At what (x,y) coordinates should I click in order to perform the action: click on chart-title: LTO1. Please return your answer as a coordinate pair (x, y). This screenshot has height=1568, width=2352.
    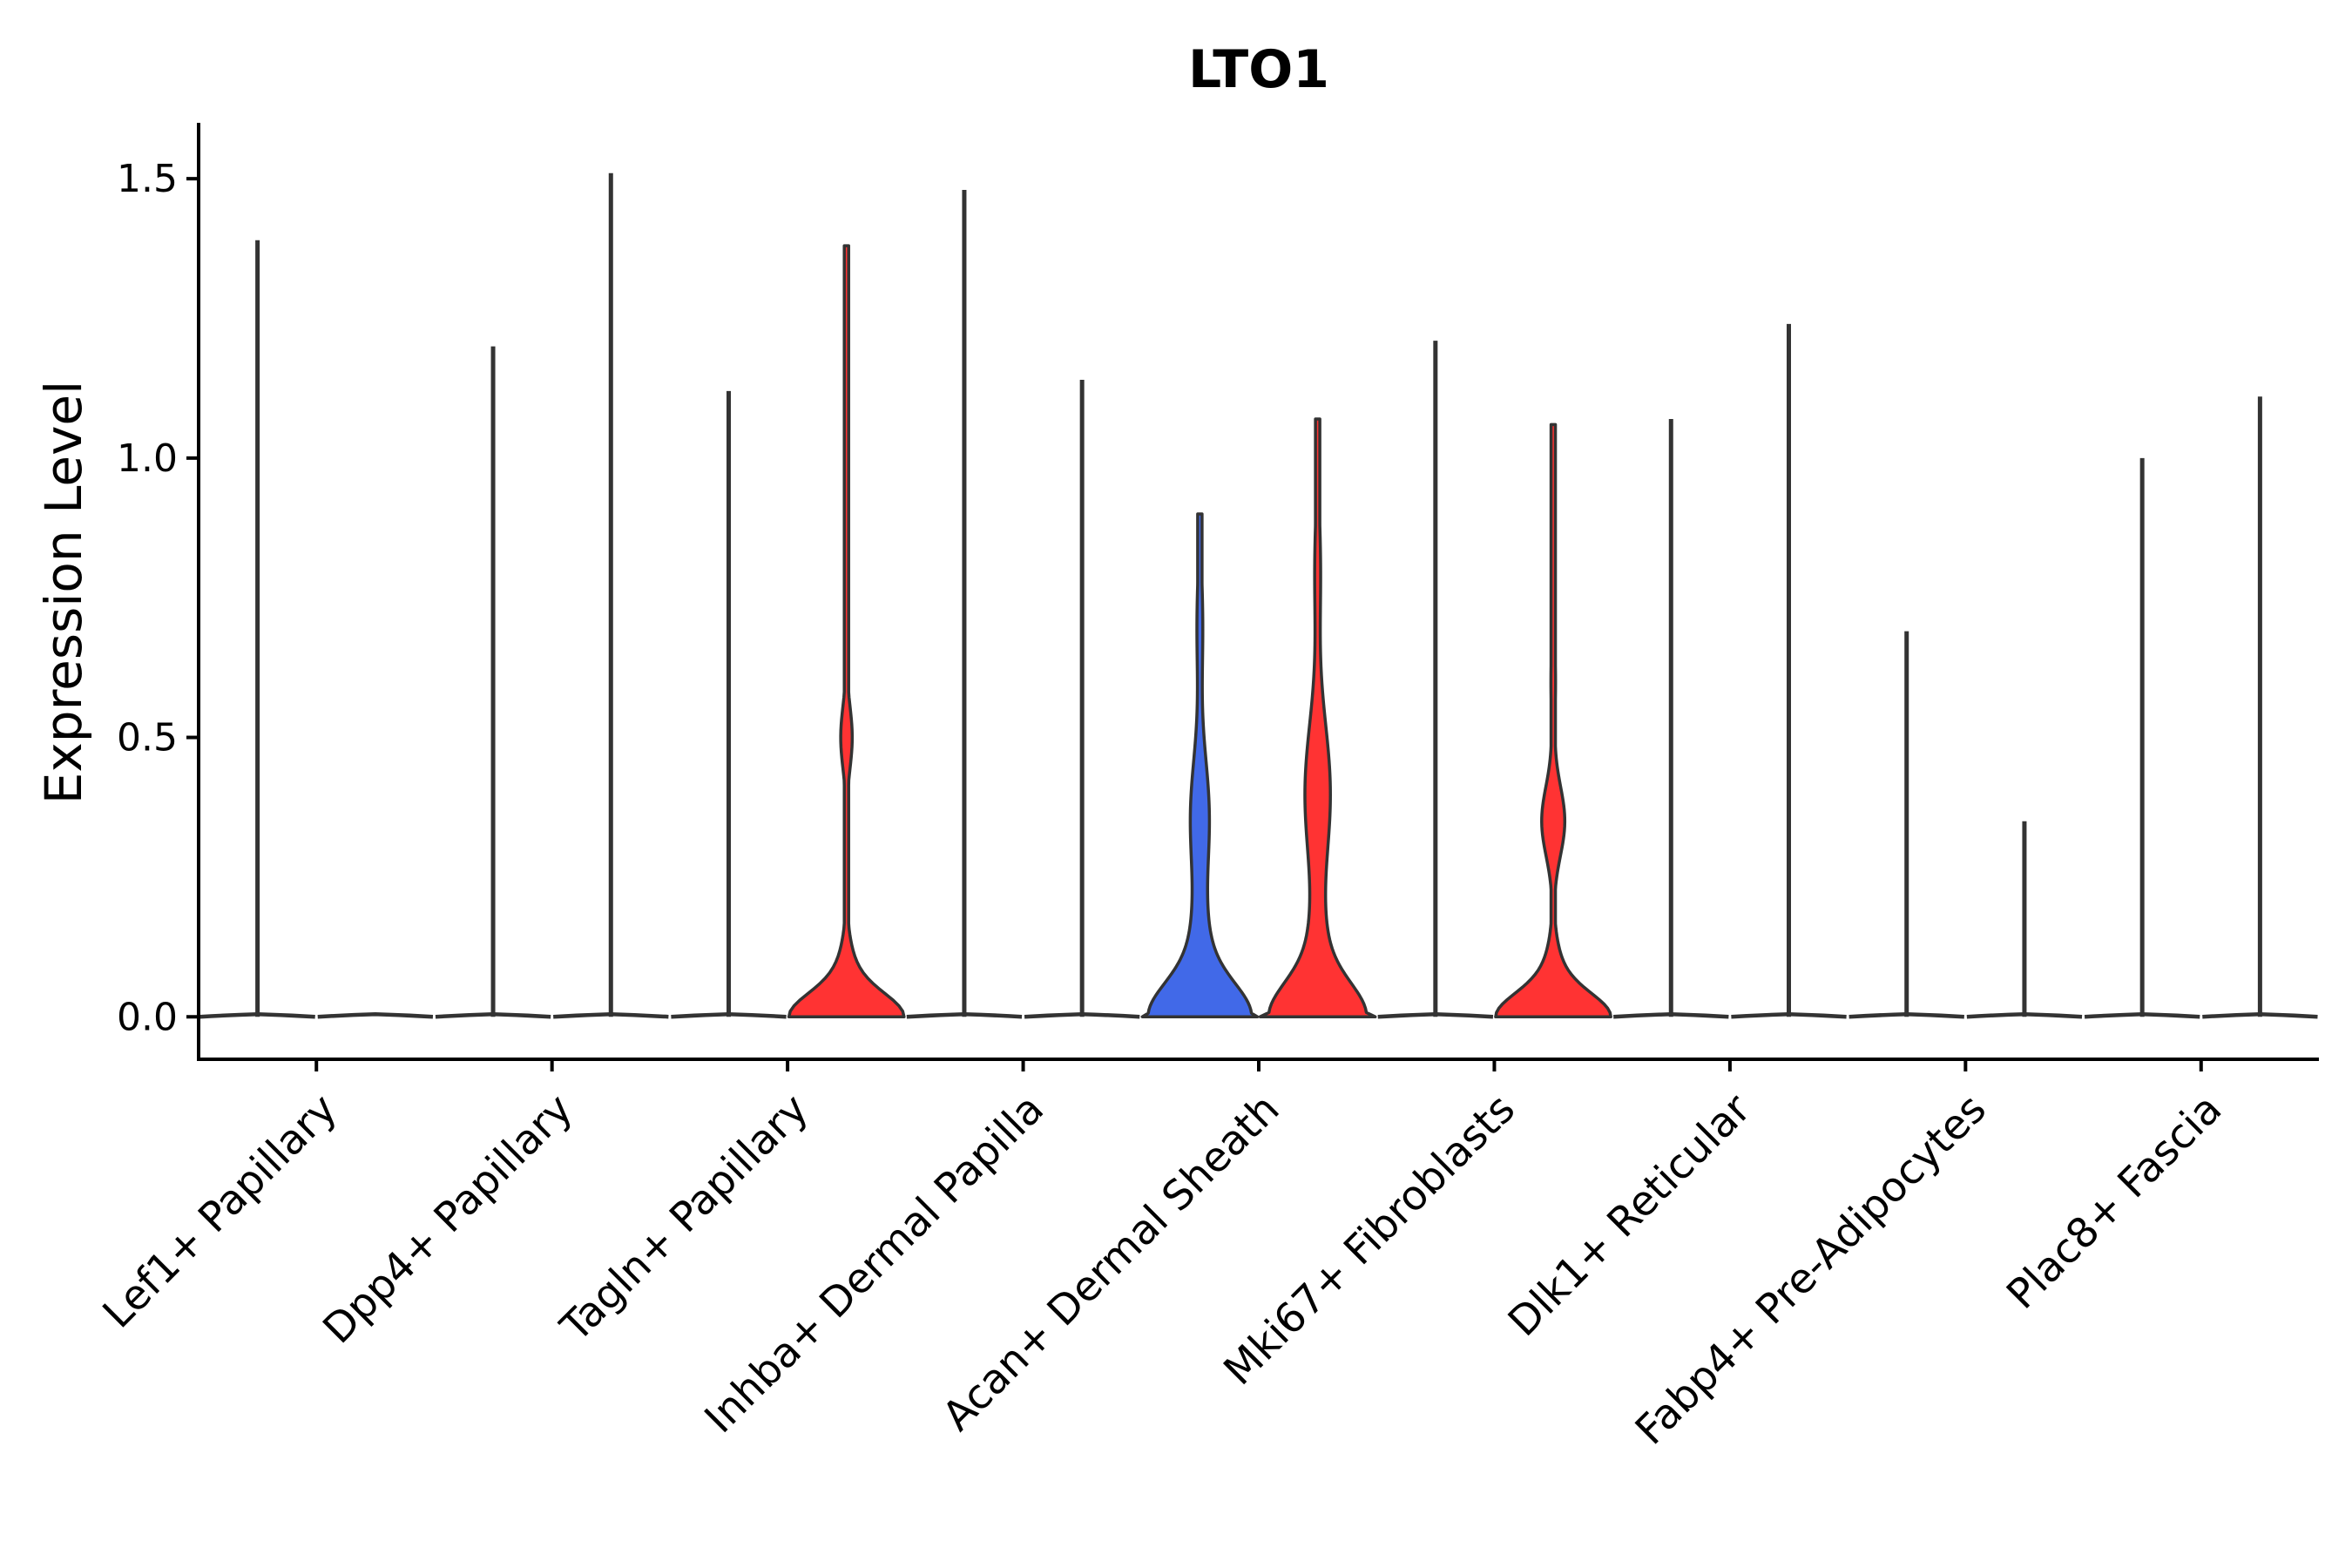
    Looking at the image, I should click on (1258, 69).